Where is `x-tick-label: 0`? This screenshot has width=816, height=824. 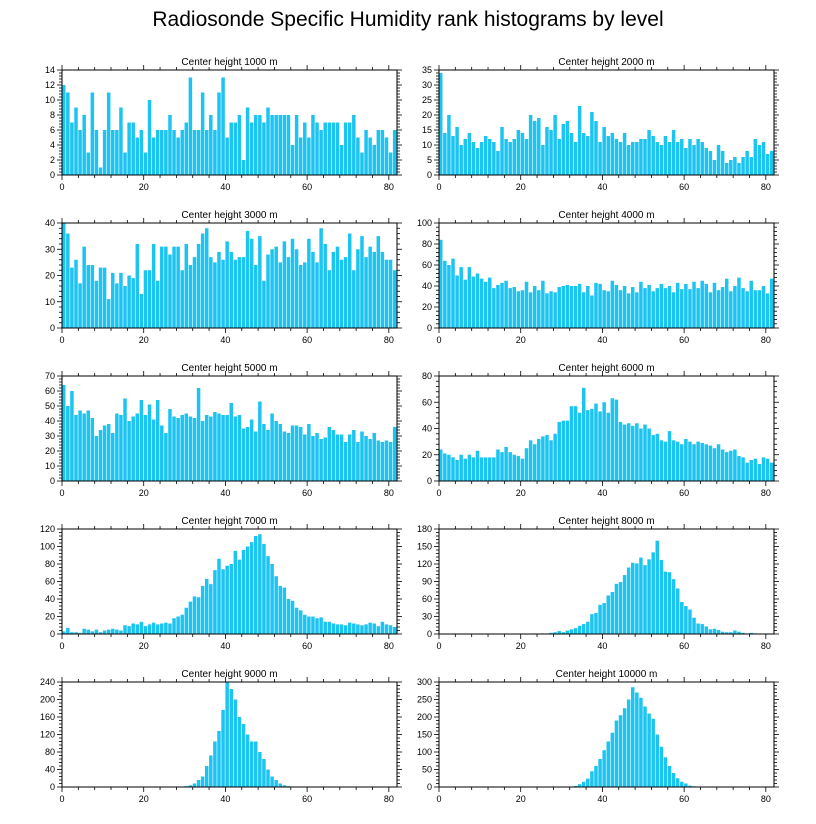 x-tick-label: 0 is located at coordinates (61, 646).